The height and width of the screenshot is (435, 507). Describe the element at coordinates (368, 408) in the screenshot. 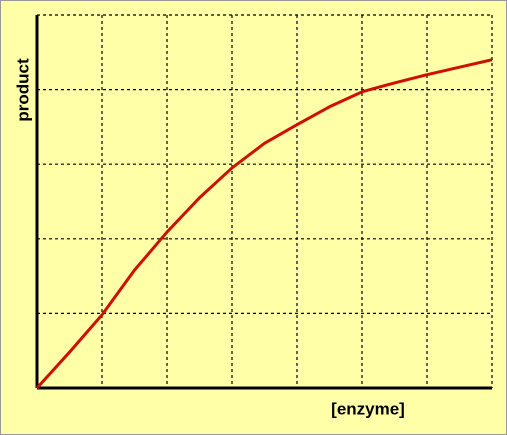

I see `x-axis-label: [enzyme]` at that location.